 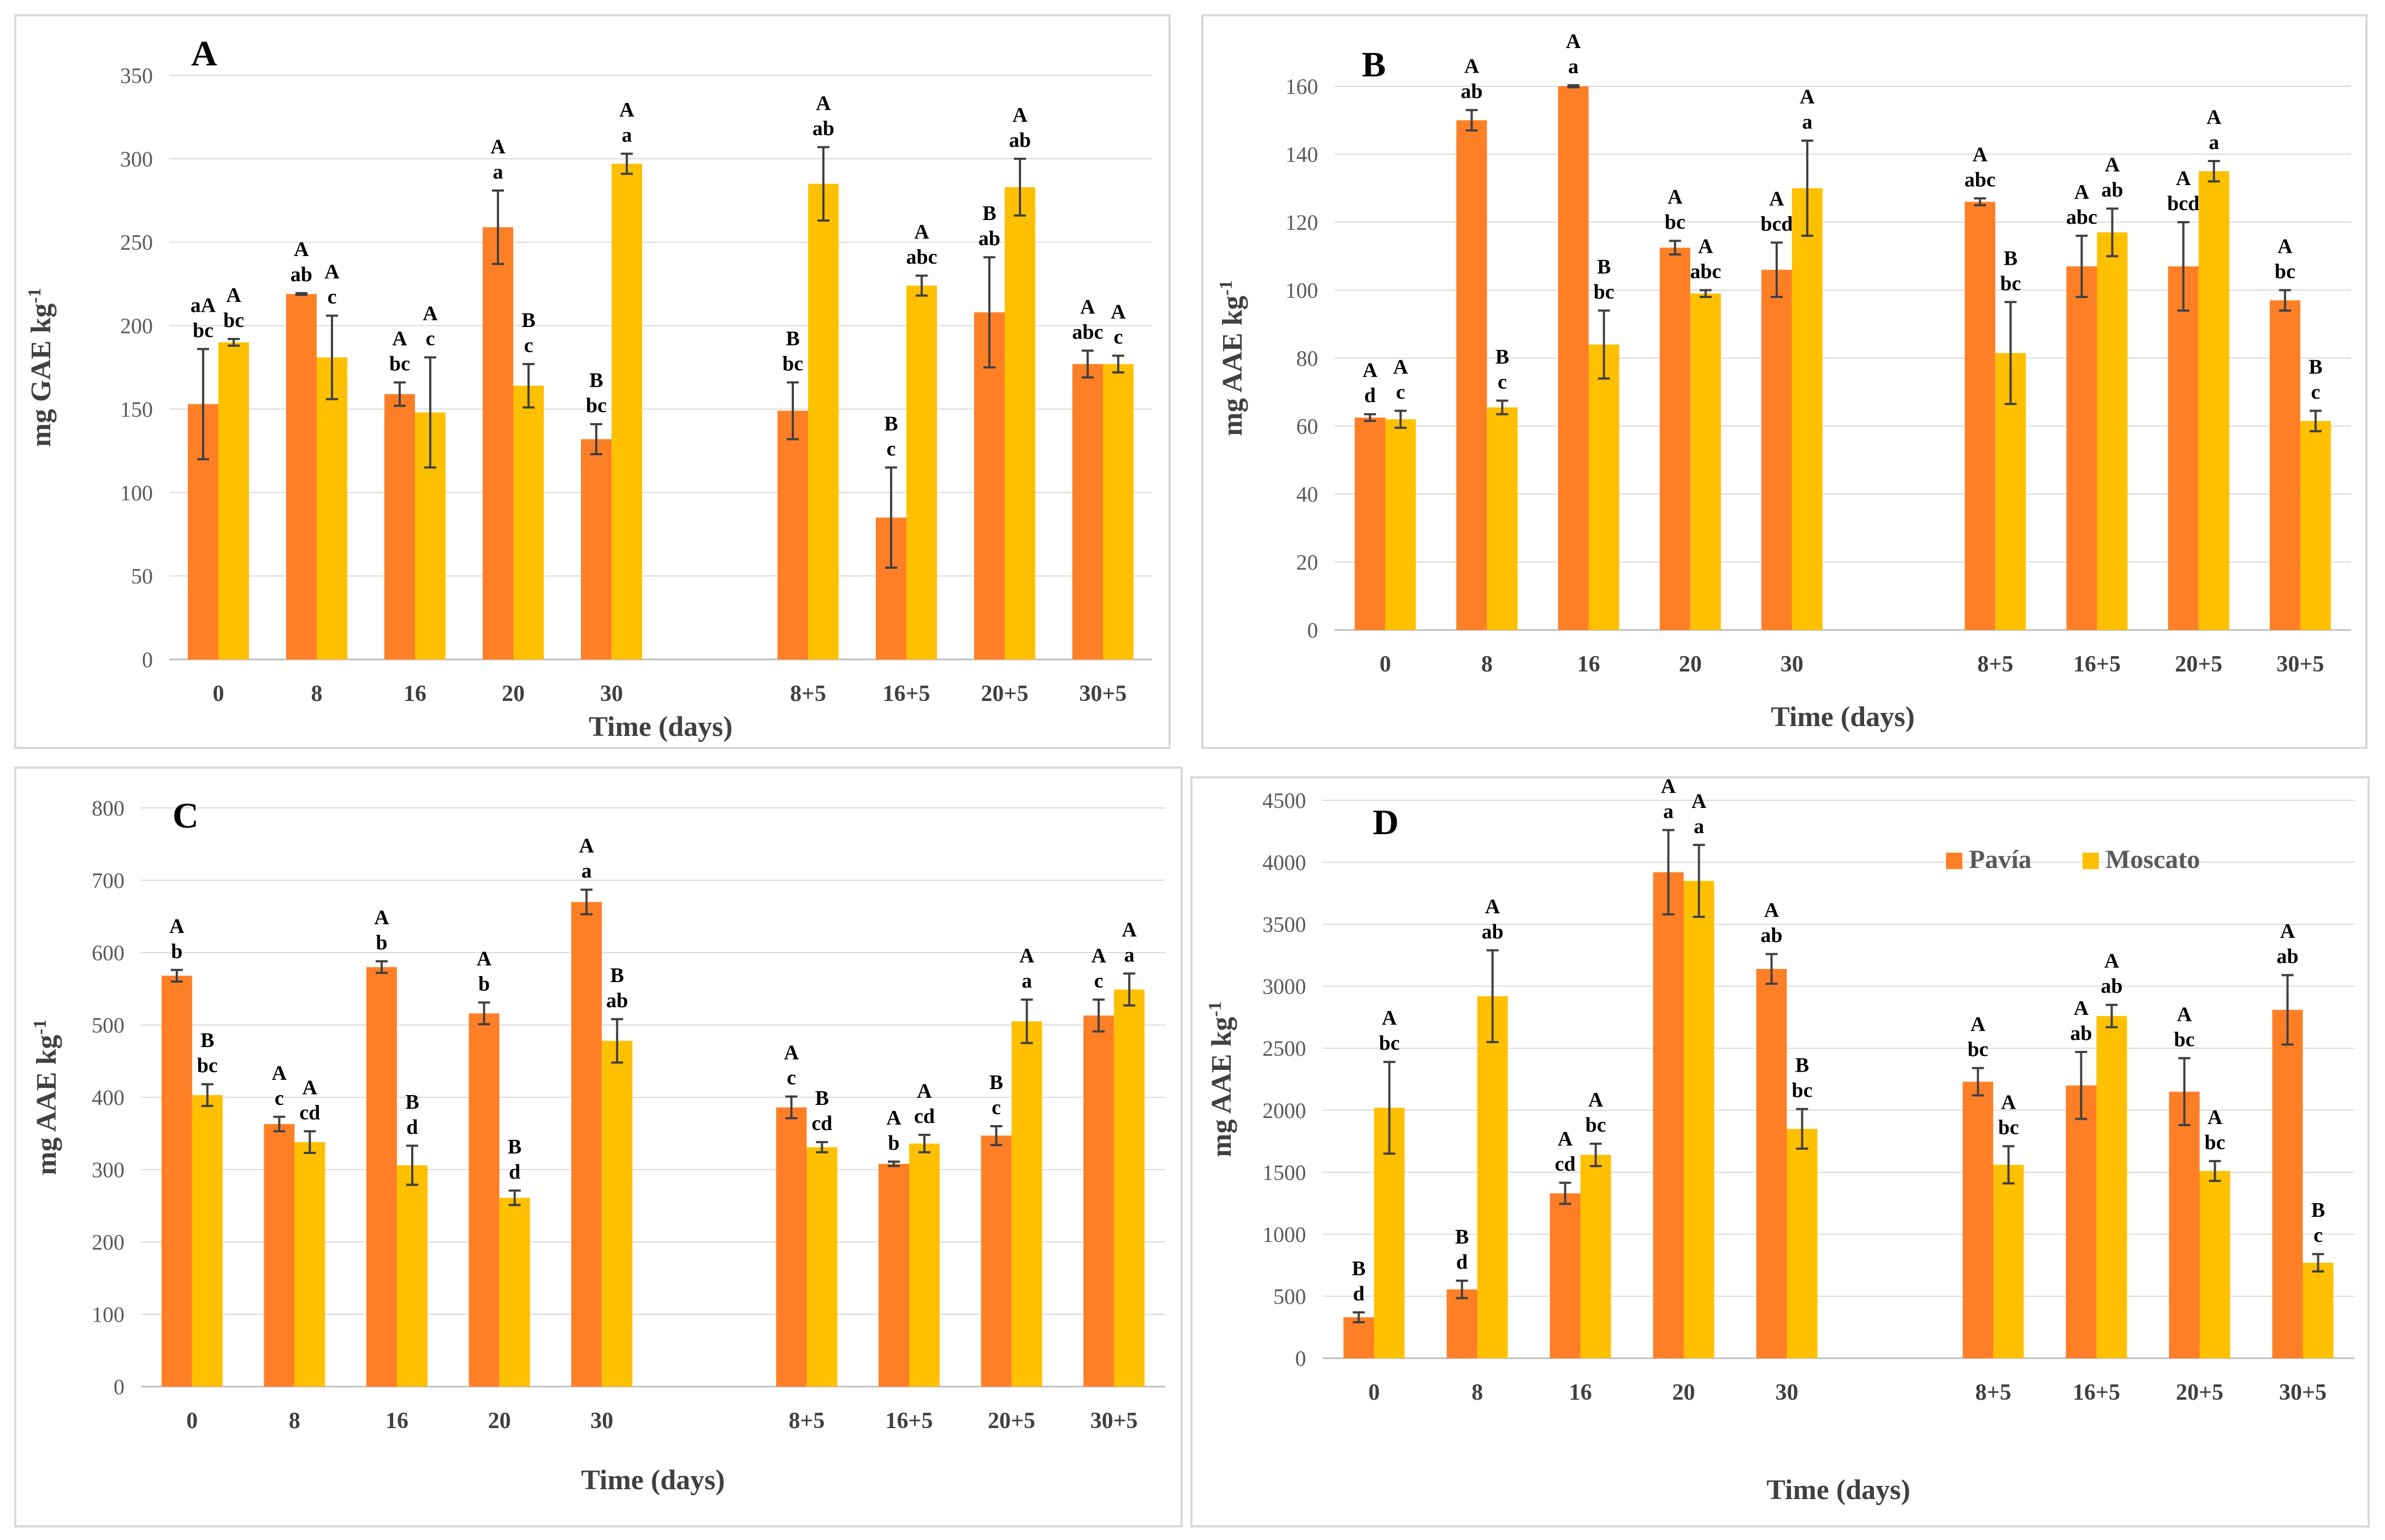 I want to click on chart-c-y-tick-label: 600, so click(x=108, y=953).